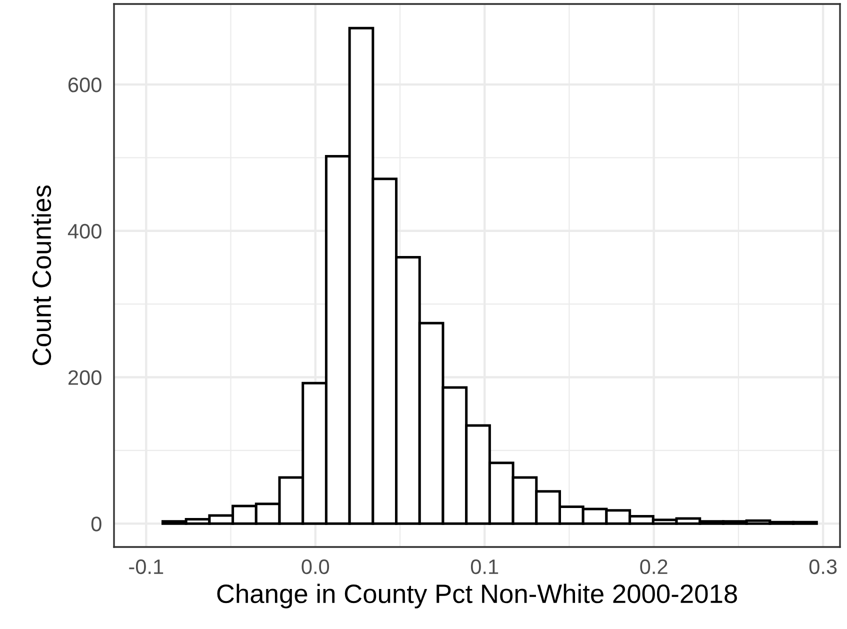 This screenshot has height=629, width=847. Describe the element at coordinates (316, 566) in the screenshot. I see `x-tick-label: 0.0` at that location.